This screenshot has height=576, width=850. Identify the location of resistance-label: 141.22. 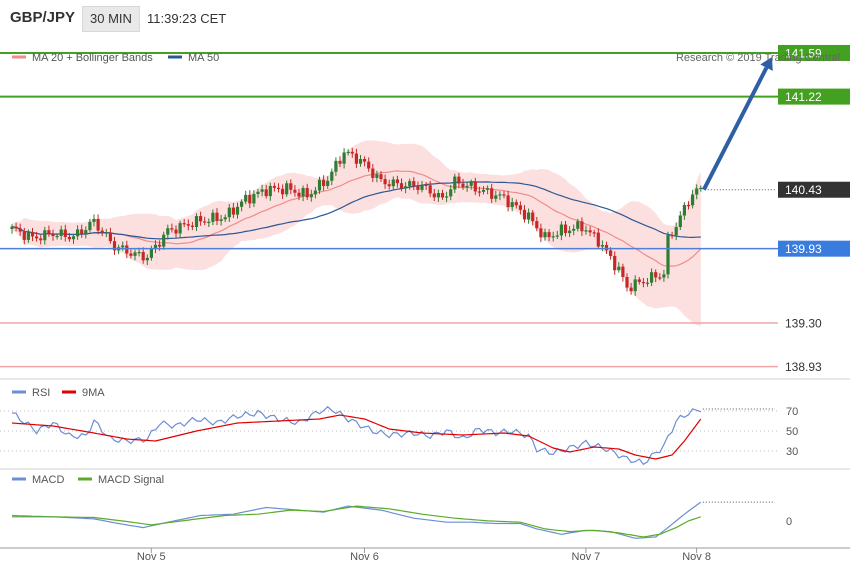
(803, 97).